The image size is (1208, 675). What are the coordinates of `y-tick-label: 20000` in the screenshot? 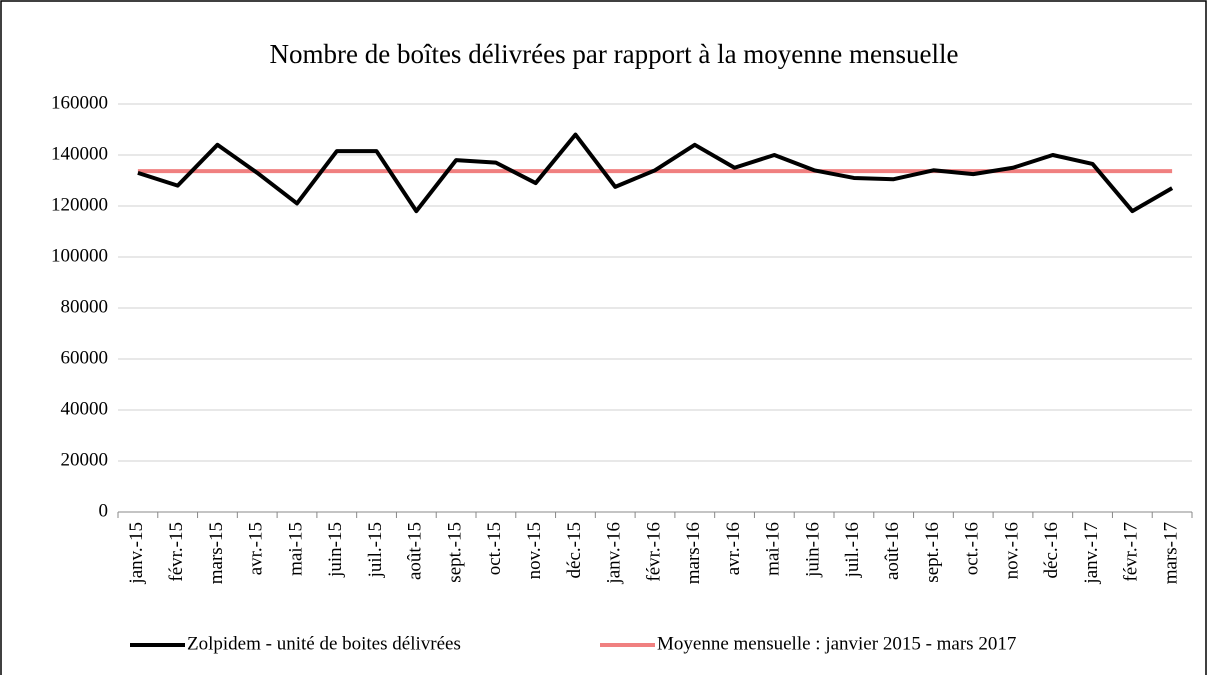 It's located at (85, 459).